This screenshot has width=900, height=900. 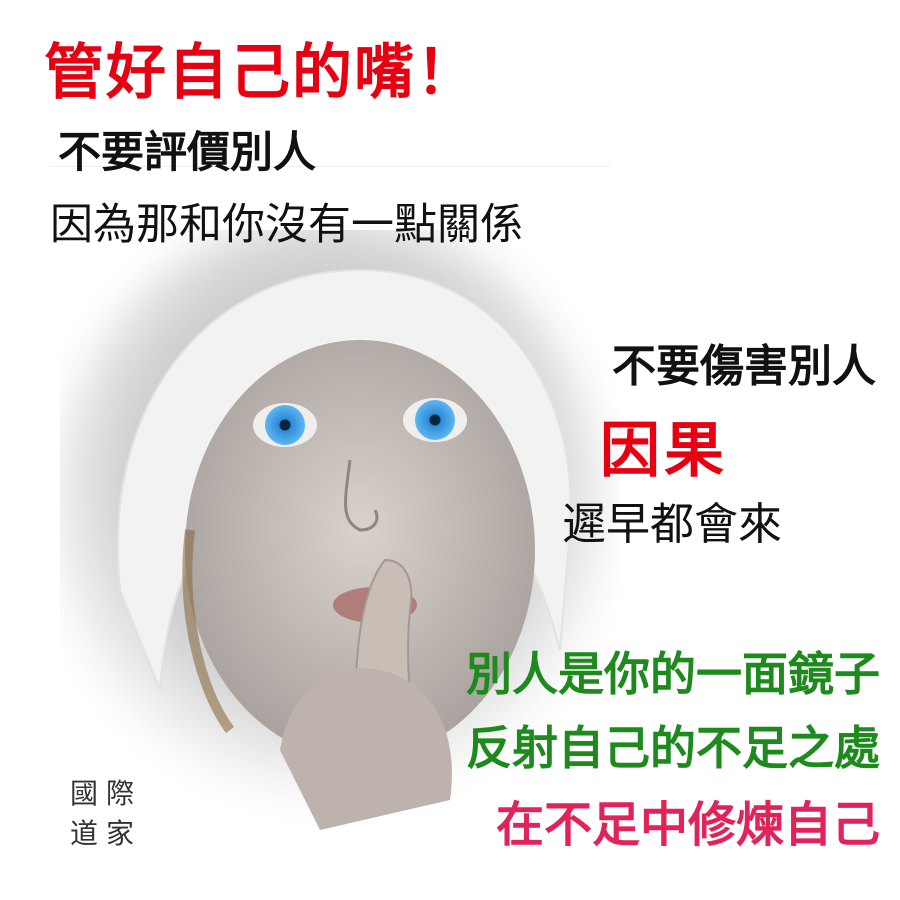 What do you see at coordinates (664, 451) in the screenshot?
I see `line-karma: 因果` at bounding box center [664, 451].